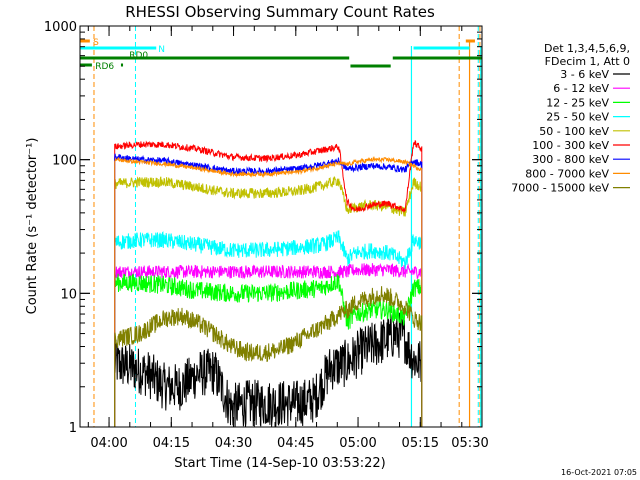 The height and width of the screenshot is (480, 640). I want to click on legend-entry-label: 300 - 800 keV, so click(570, 159).